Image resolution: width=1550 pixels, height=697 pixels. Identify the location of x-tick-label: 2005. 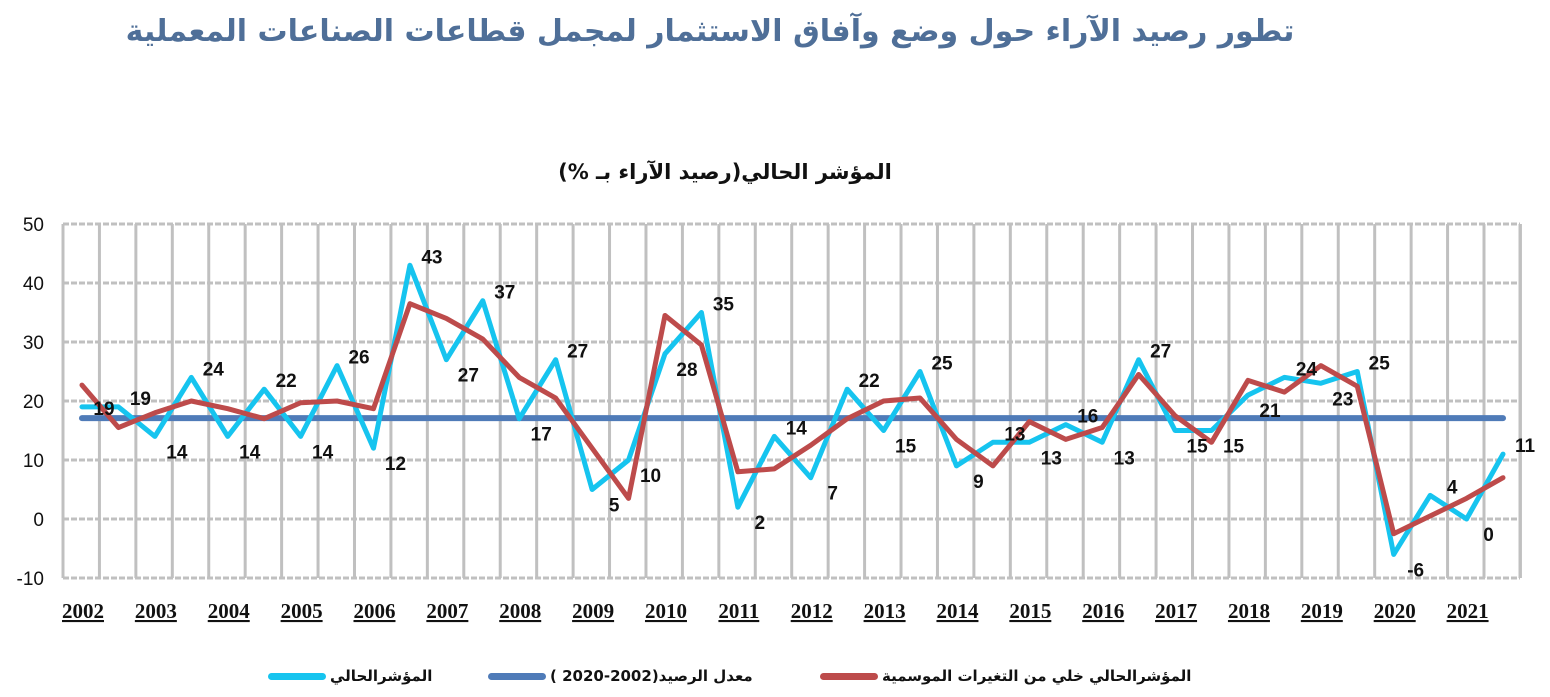
(302, 611).